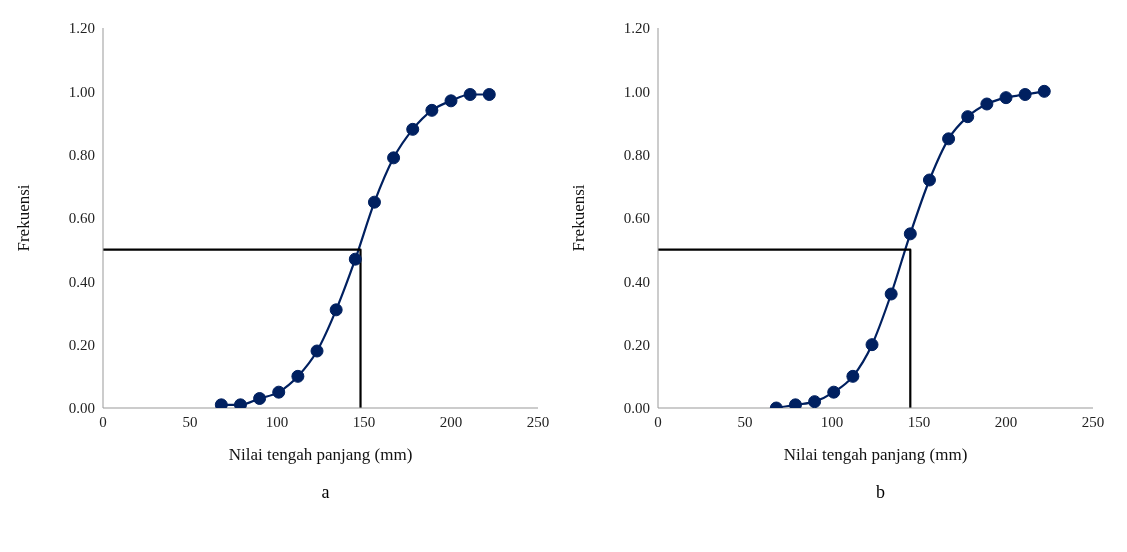 This screenshot has height=552, width=1127. Describe the element at coordinates (880, 492) in the screenshot. I see `text: b` at that location.